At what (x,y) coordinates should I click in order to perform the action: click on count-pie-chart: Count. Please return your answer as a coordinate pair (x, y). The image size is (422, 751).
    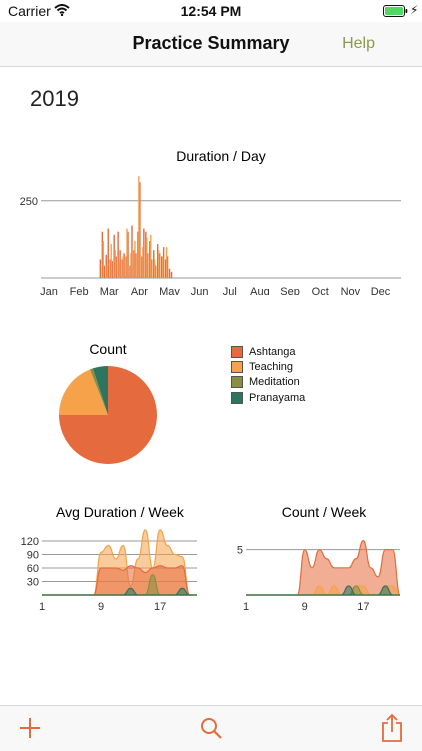
    Looking at the image, I should click on (108, 402).